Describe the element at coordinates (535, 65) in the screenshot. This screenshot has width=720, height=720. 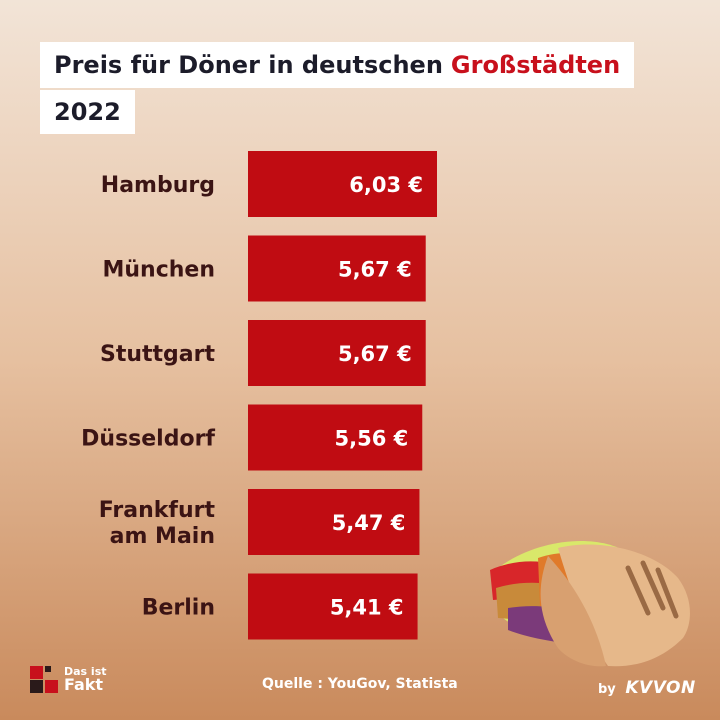
I see `title-highlight: Großstädten` at that location.